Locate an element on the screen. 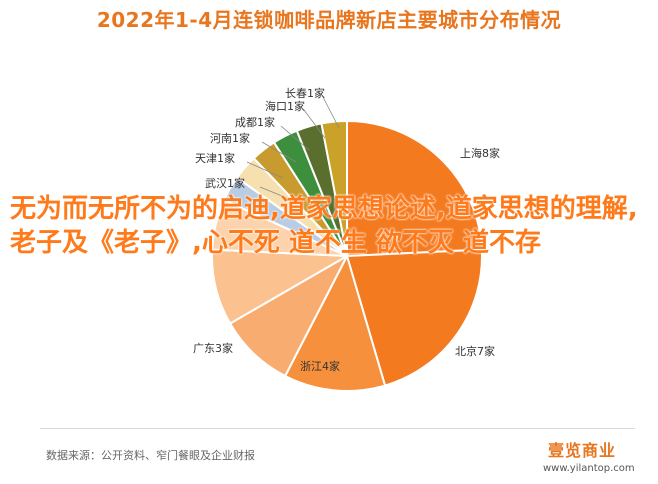 The height and width of the screenshot is (484, 658). slice-label-0: 上海8家 is located at coordinates (480, 153).